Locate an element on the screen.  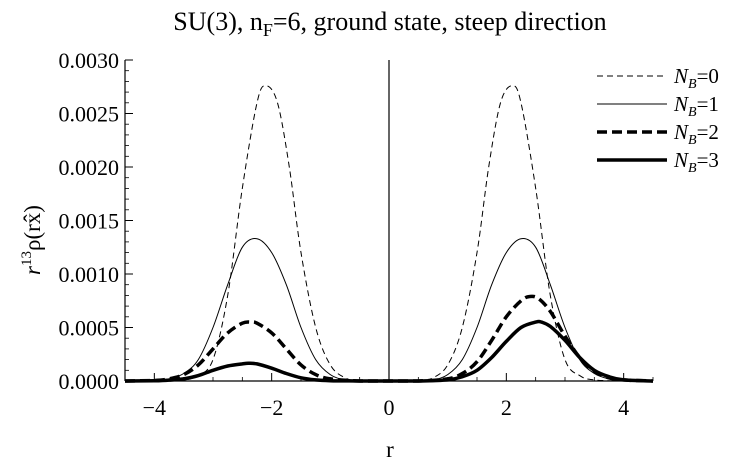
ylabel-xhat: x̂ is located at coordinates (32, 218).